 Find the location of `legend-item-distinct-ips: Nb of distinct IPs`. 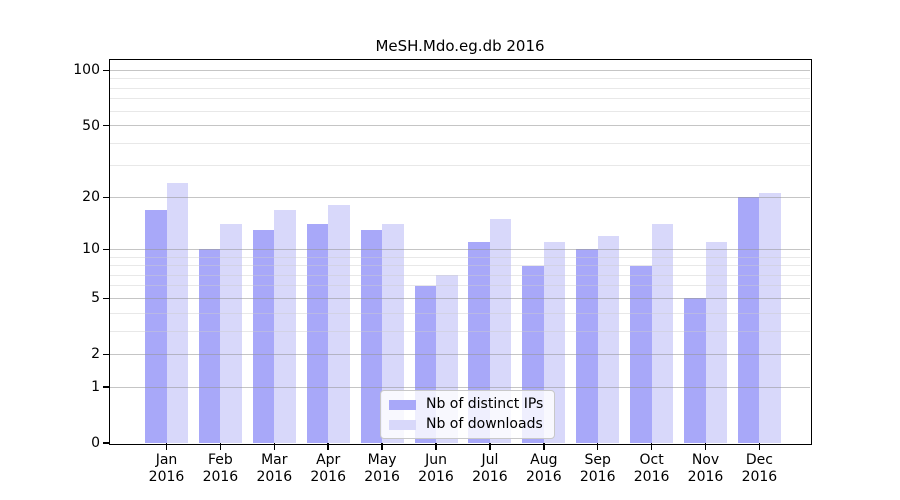

legend-item-distinct-ips: Nb of distinct IPs is located at coordinates (466, 404).